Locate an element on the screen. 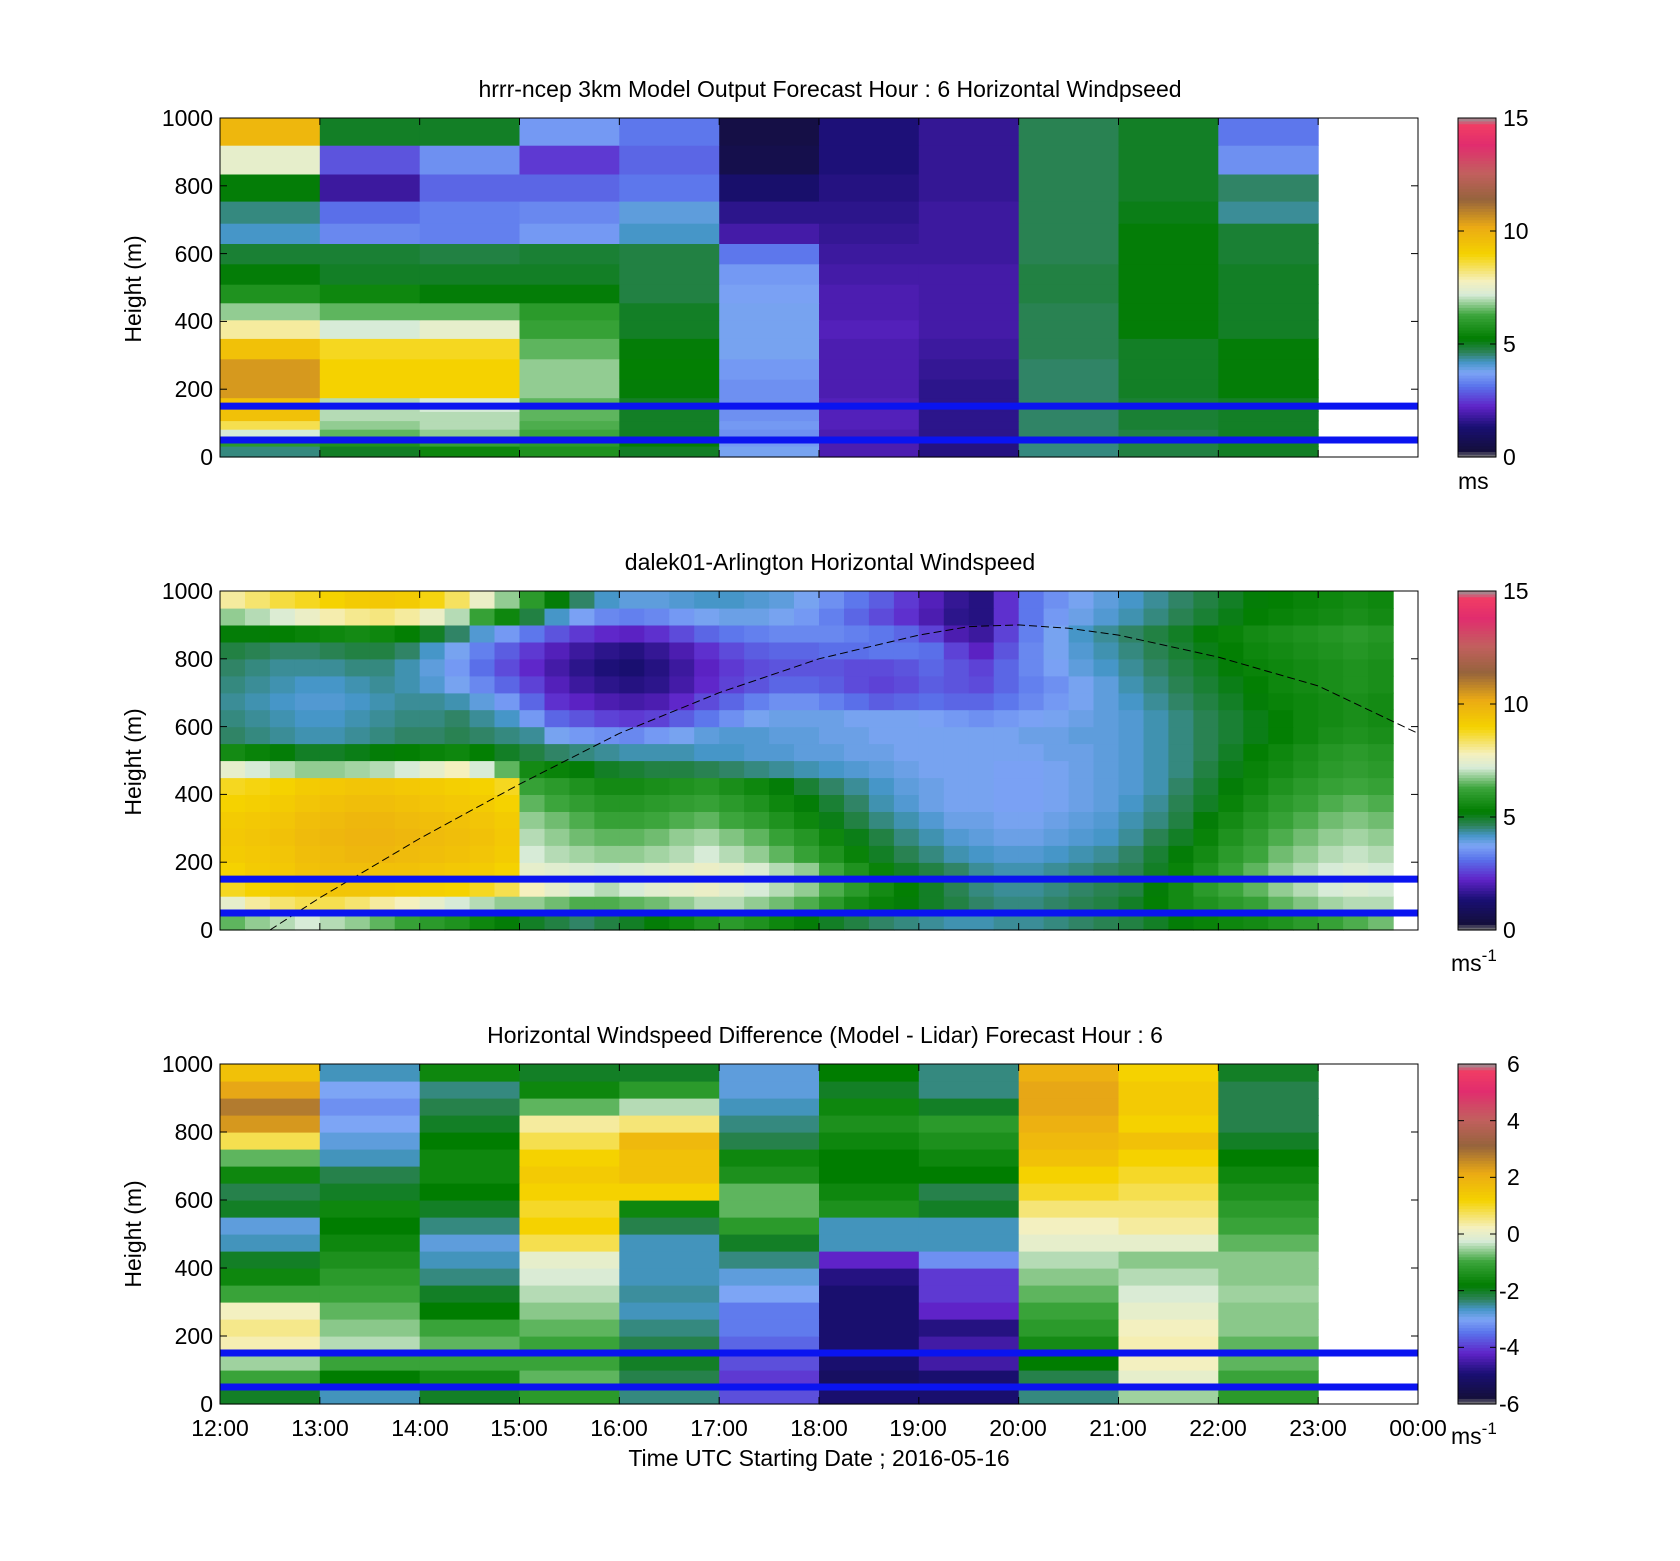  reference-lines is located at coordinates (819, 423).